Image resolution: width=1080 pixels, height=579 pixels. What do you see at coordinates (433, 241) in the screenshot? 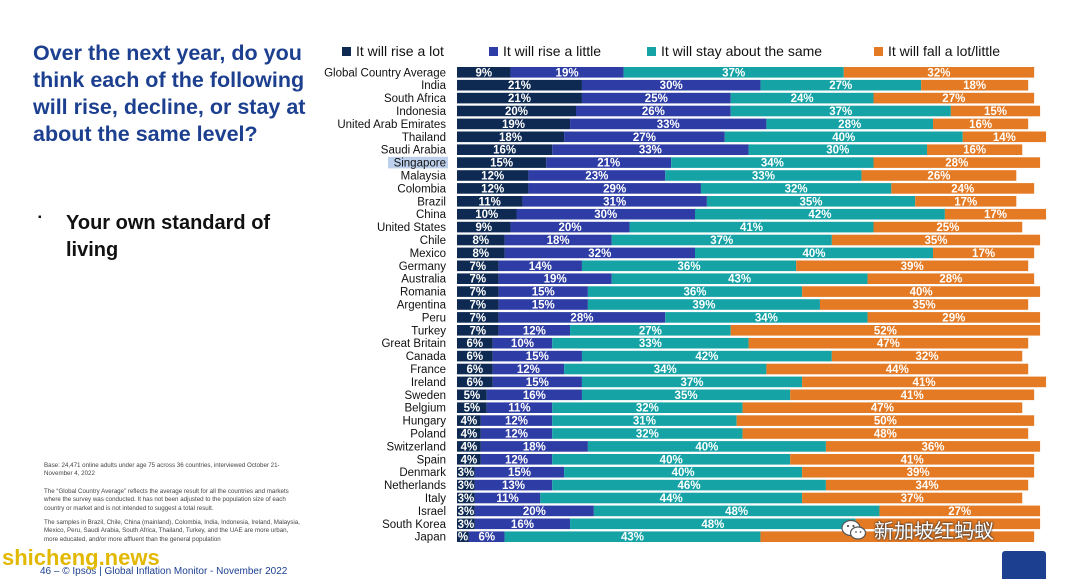
I see `category-label: Chile` at bounding box center [433, 241].